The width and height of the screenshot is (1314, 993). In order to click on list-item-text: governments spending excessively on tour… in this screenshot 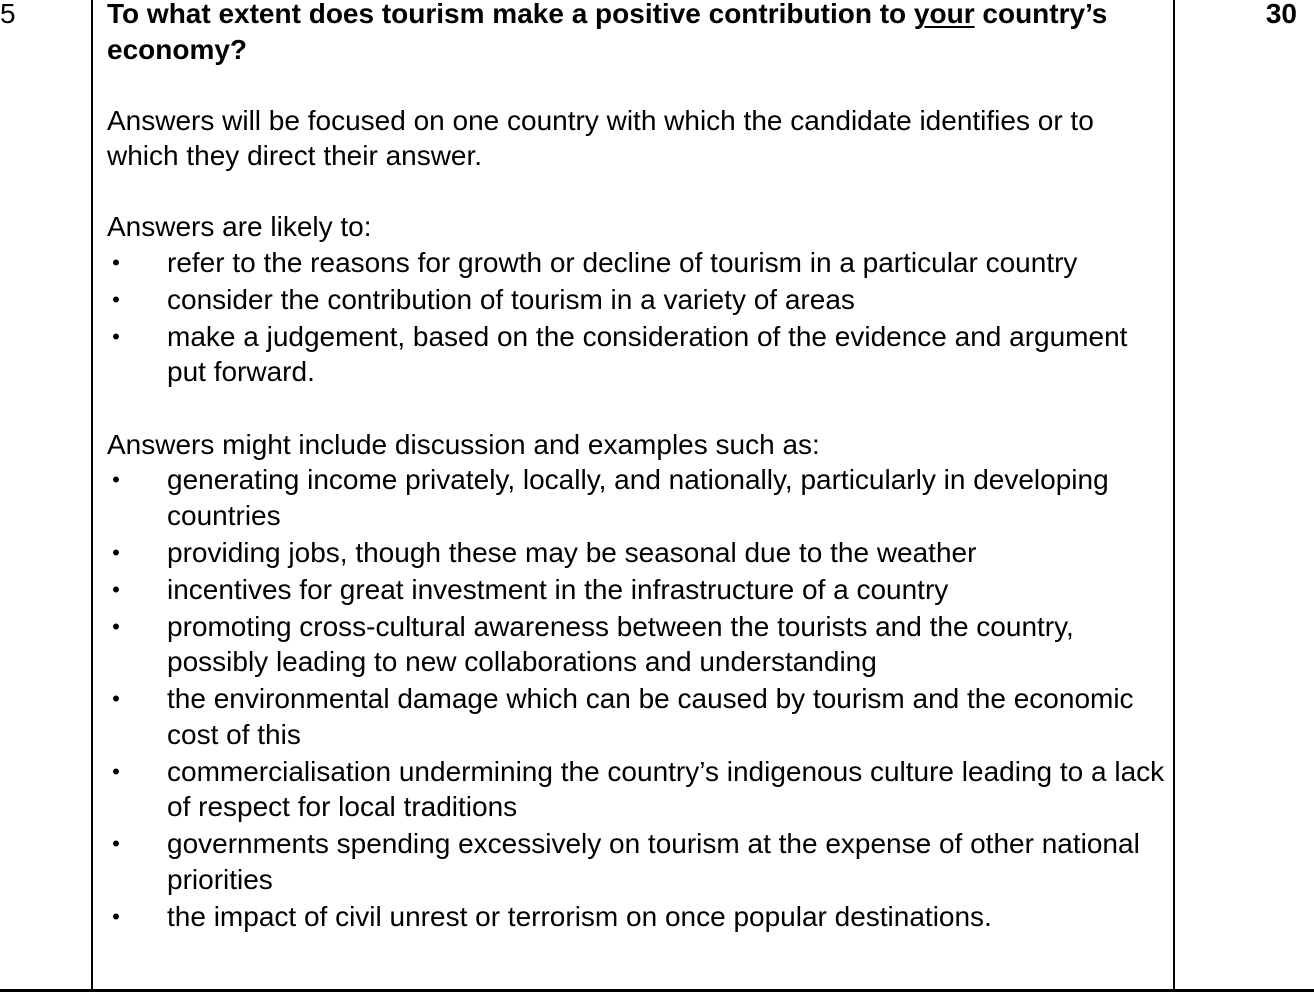, I will do `click(653, 861)`.